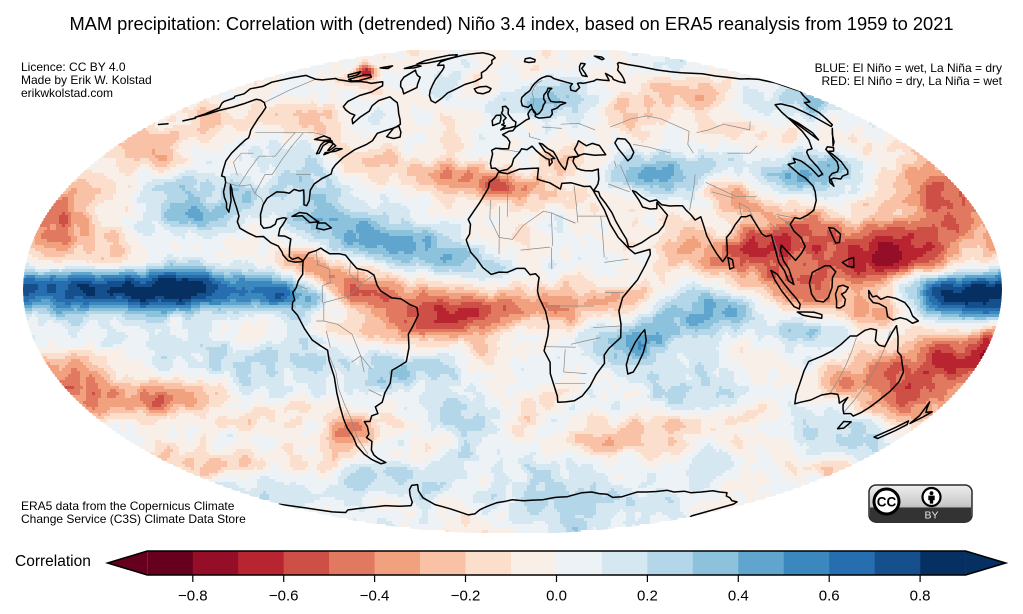  I want to click on svg-text: 0.4, so click(738, 596).